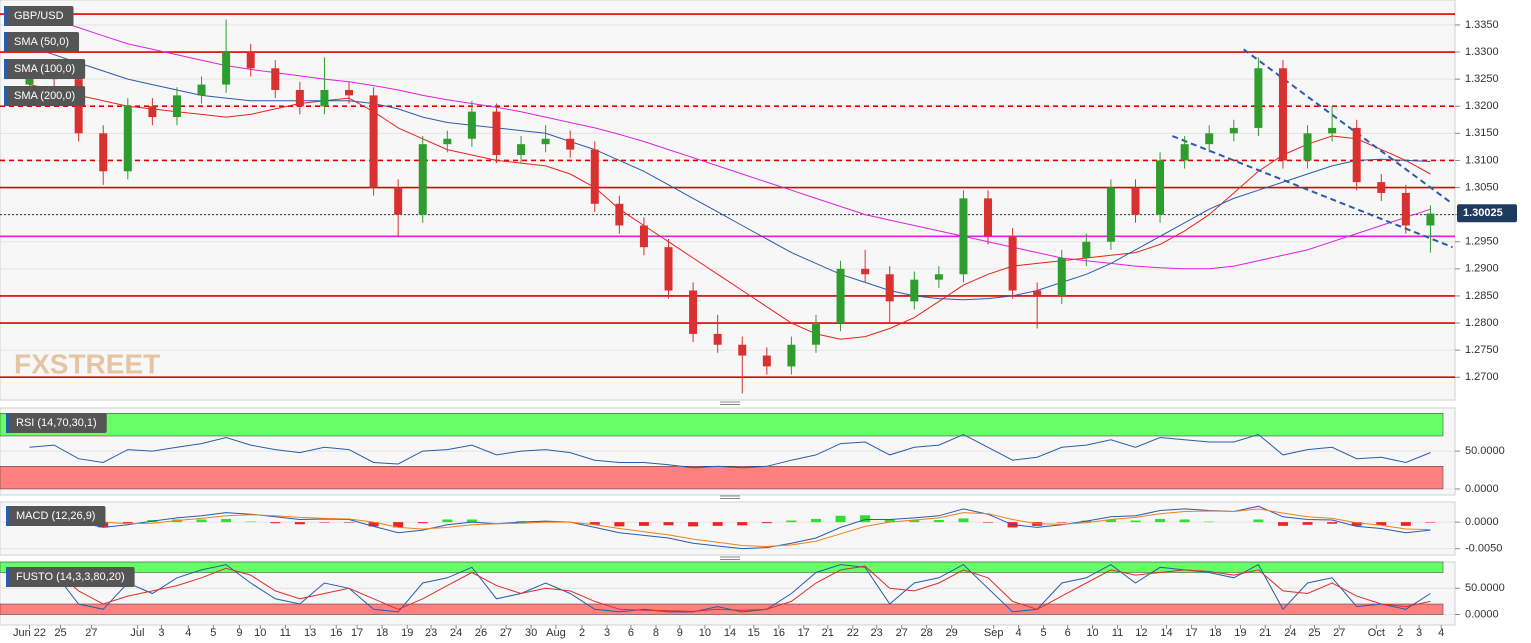 The height and width of the screenshot is (643, 1531). I want to click on x-tick-label: 12, so click(1141, 633).